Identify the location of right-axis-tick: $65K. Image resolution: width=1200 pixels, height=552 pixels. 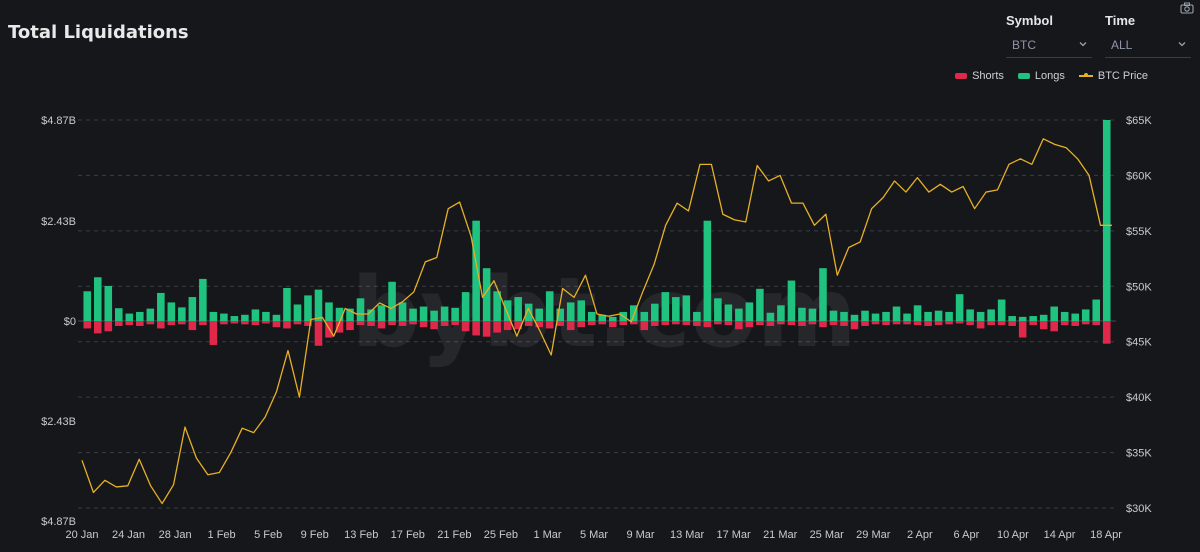
(1139, 121).